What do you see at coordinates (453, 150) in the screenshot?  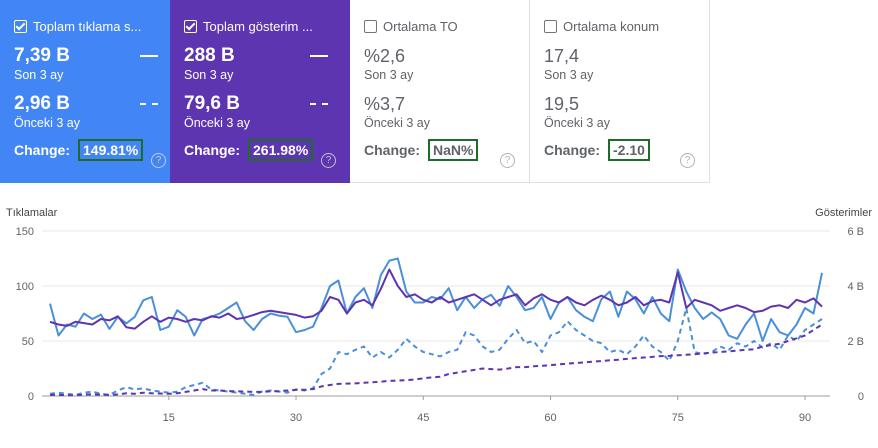 I see `change-value: NaN%` at bounding box center [453, 150].